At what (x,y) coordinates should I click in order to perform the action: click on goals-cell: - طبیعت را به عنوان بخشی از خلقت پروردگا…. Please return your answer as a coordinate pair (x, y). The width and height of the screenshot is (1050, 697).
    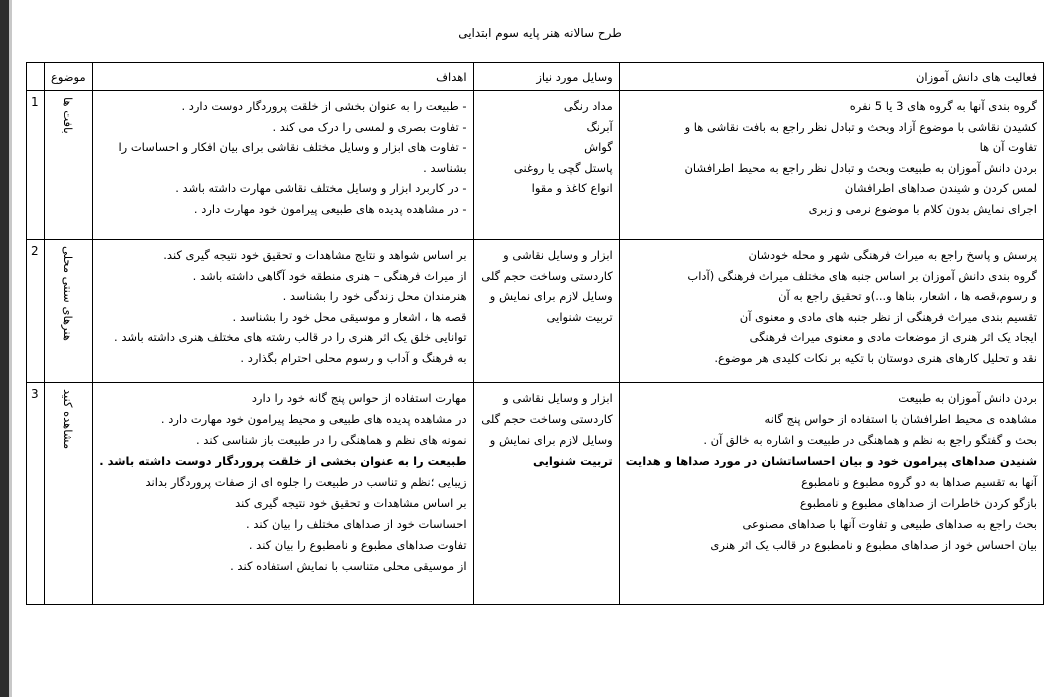
    Looking at the image, I should click on (282, 165).